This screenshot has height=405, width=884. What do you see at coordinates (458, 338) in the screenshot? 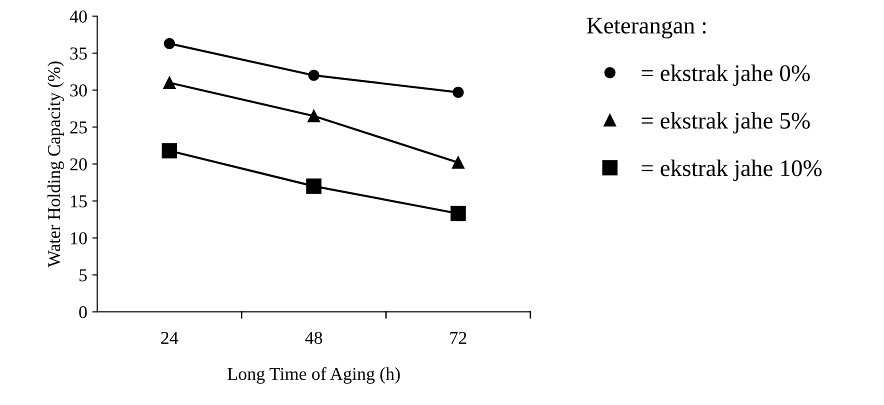
I see `x-tick-label: 72` at bounding box center [458, 338].